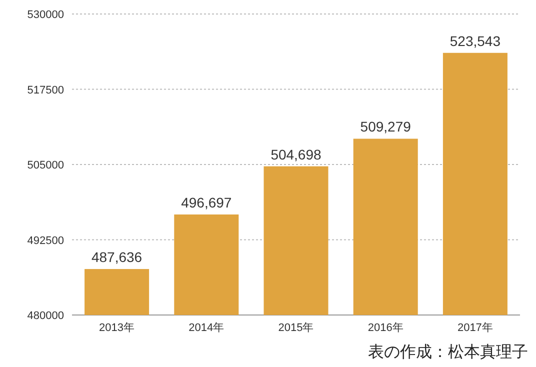 The width and height of the screenshot is (536, 367). What do you see at coordinates (45, 316) in the screenshot?
I see `y-tick-label: 480000` at bounding box center [45, 316].